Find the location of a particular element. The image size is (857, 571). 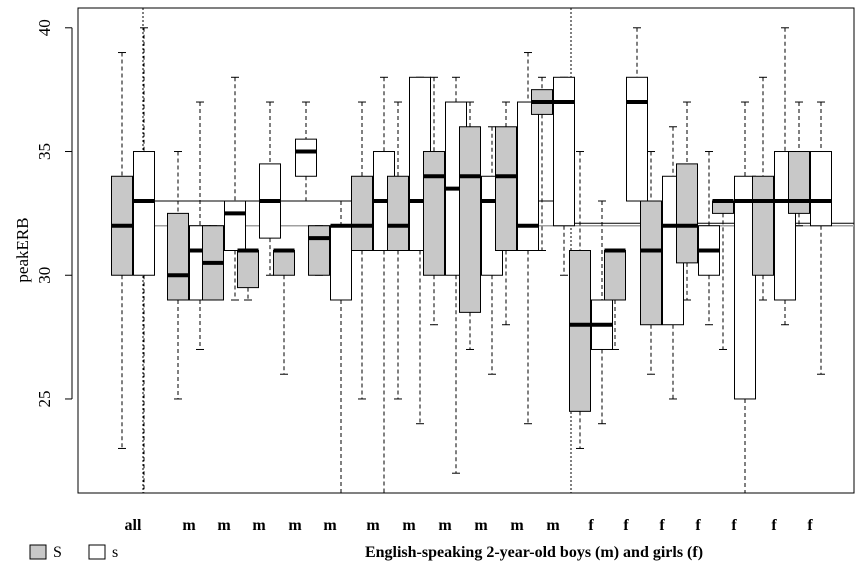

x-tick-label-10: m is located at coordinates (481, 525).